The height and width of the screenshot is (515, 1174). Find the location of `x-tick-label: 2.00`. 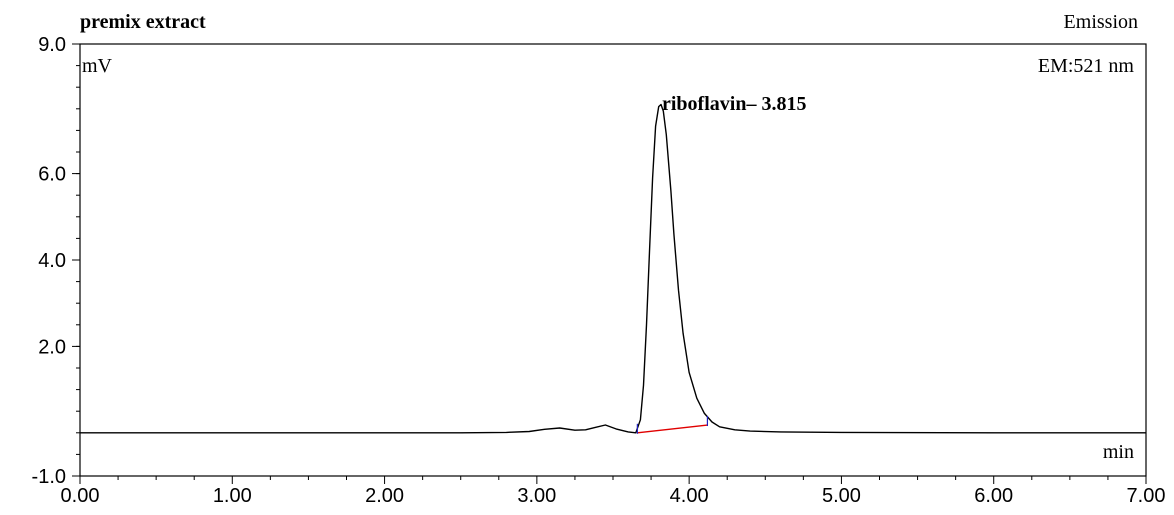

x-tick-label: 2.00 is located at coordinates (384, 496).